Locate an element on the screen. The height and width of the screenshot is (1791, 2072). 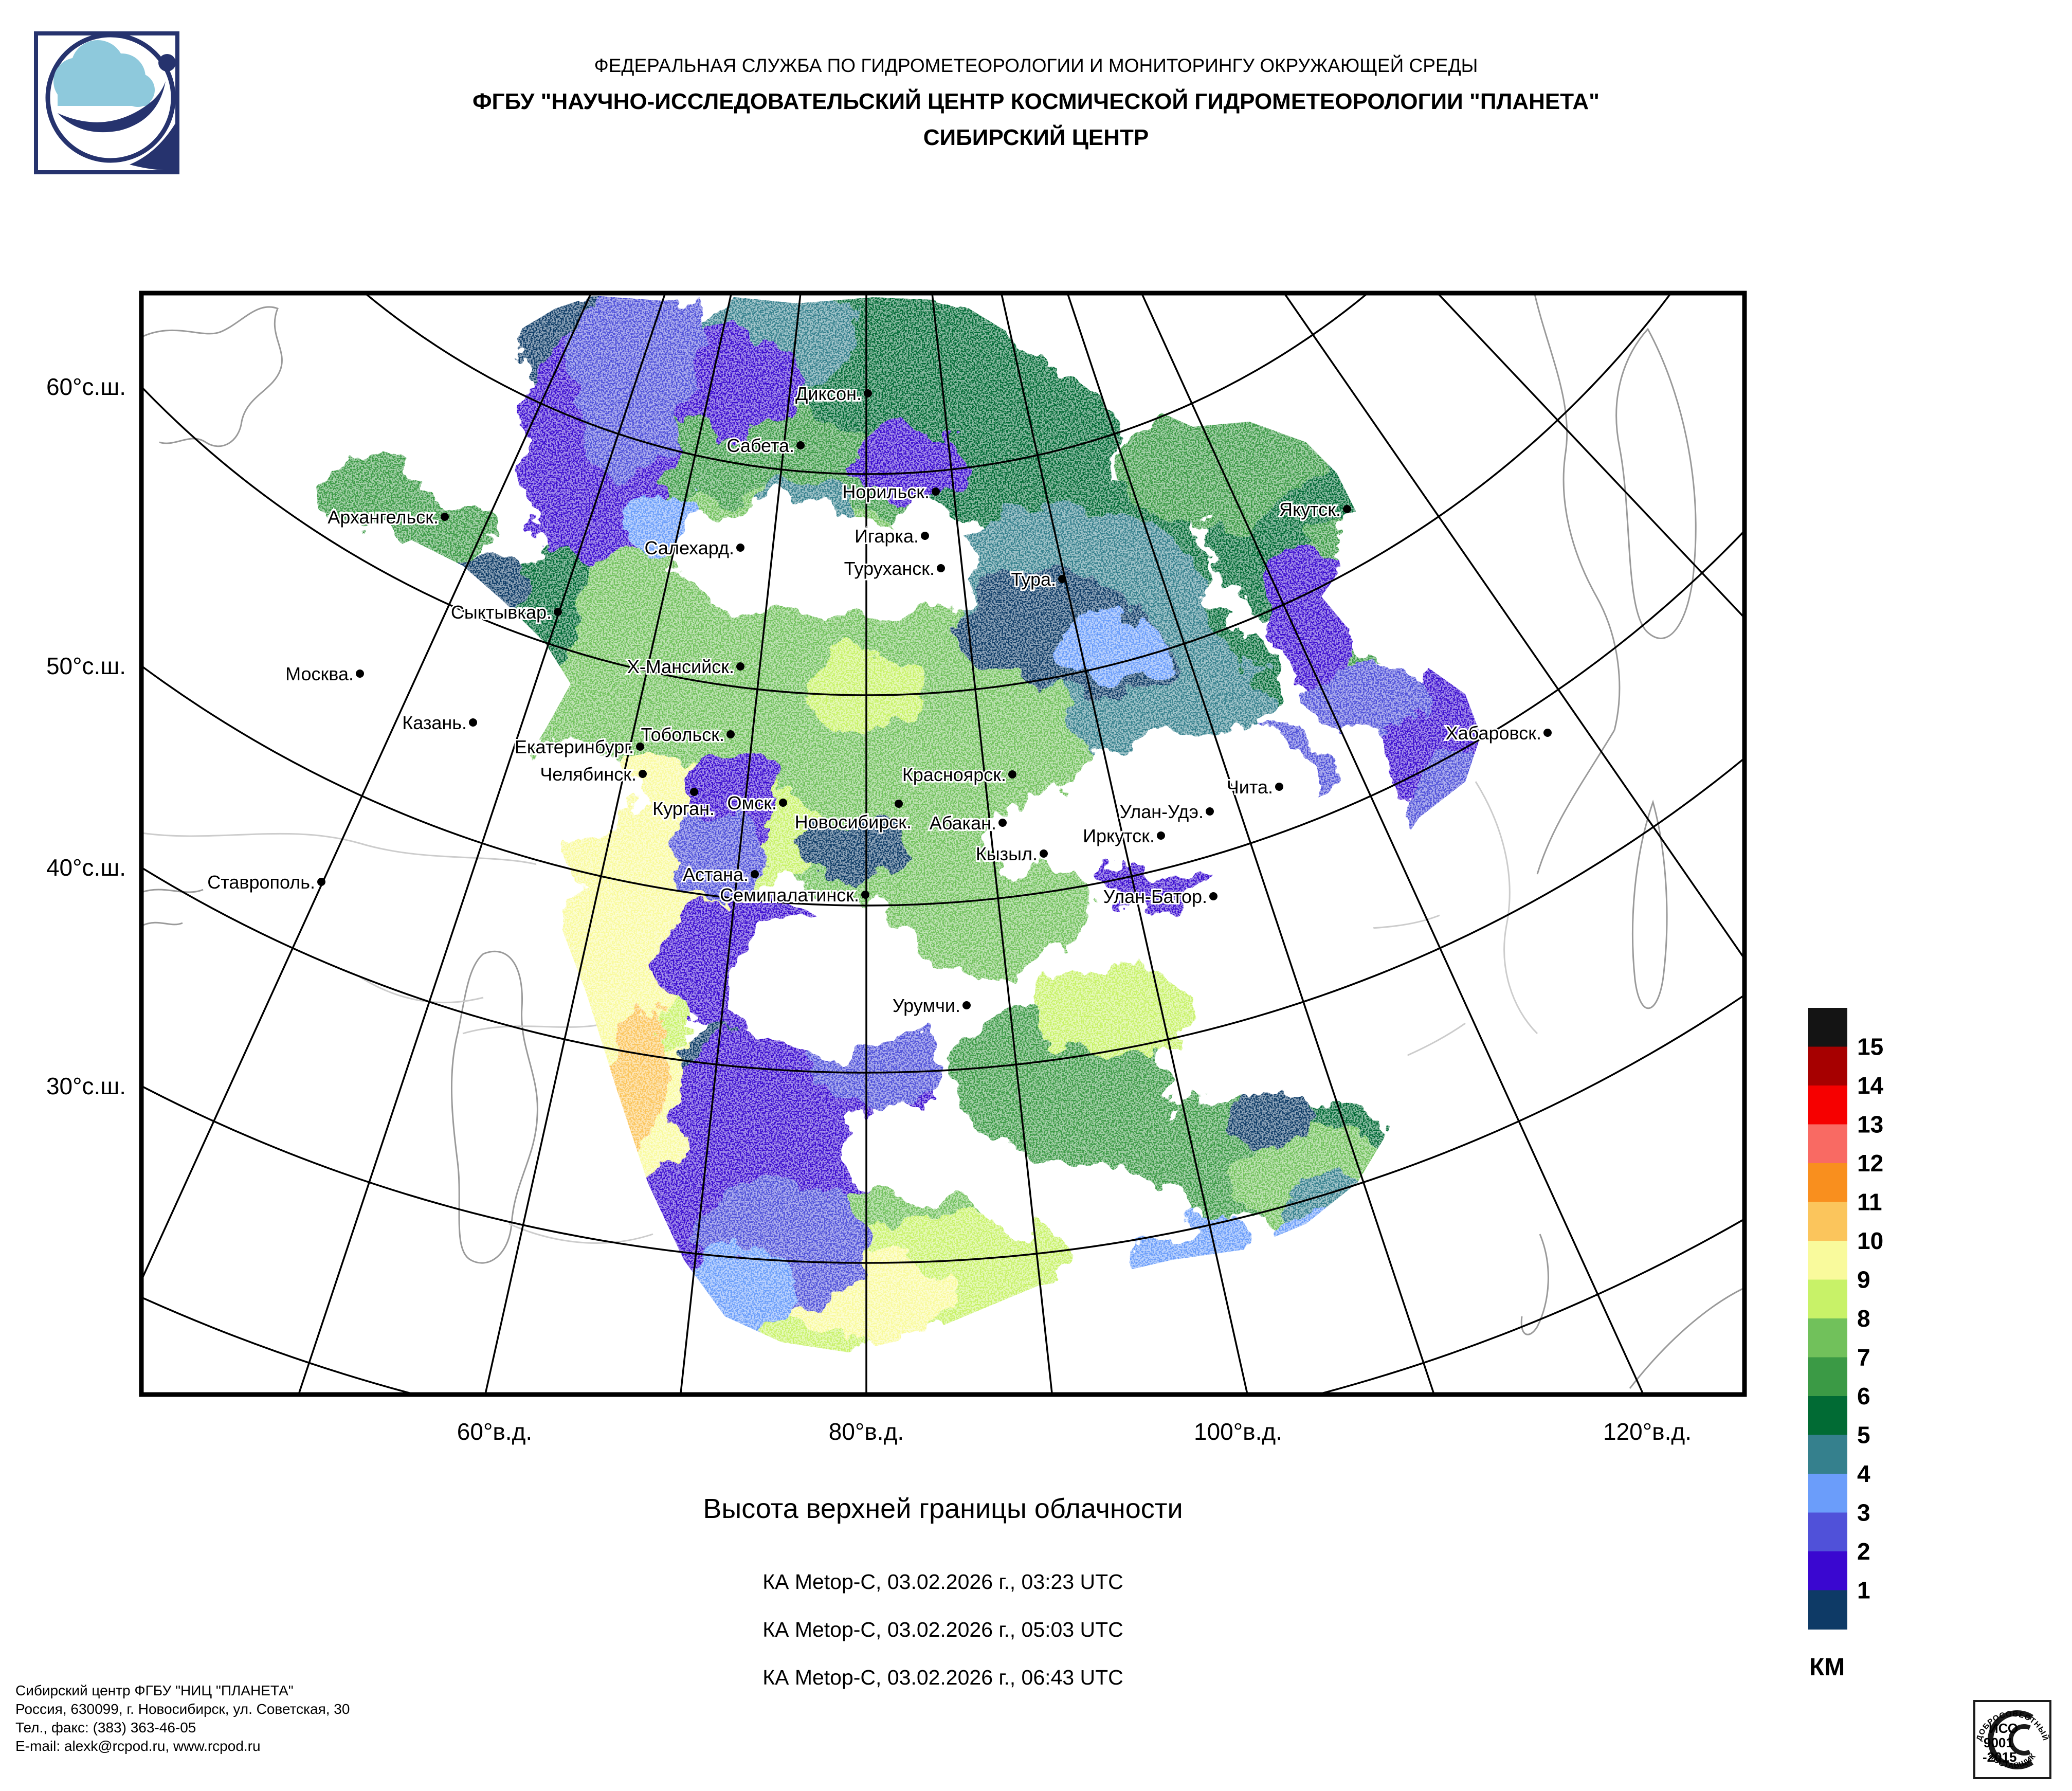
lat-label: 60°с.ш. is located at coordinates (86, 386).